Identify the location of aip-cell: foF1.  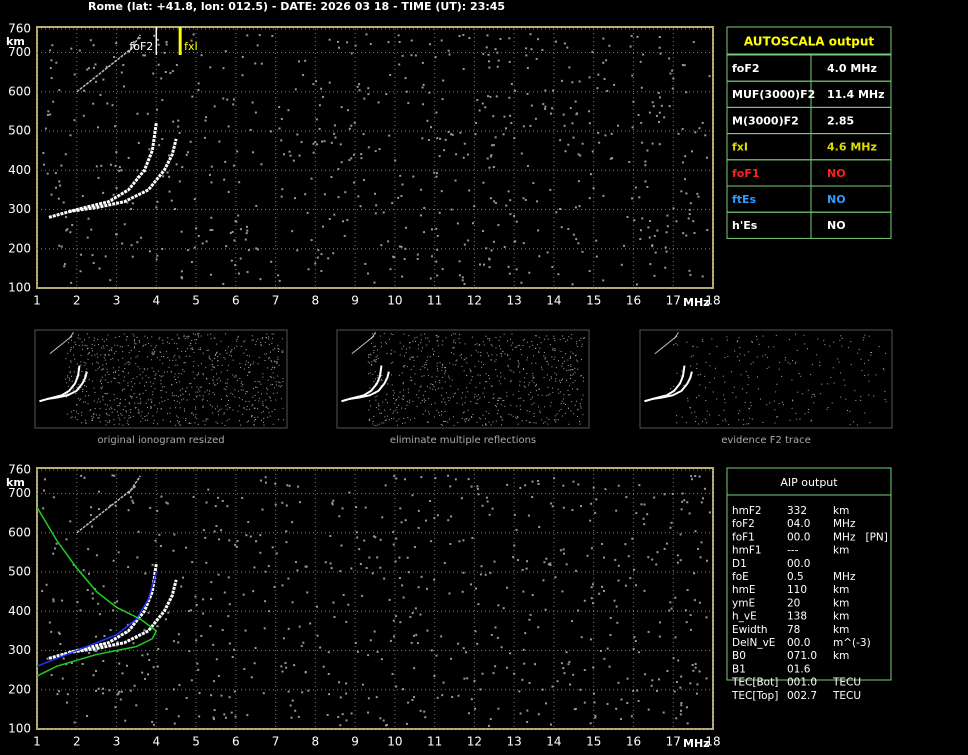
(743, 537).